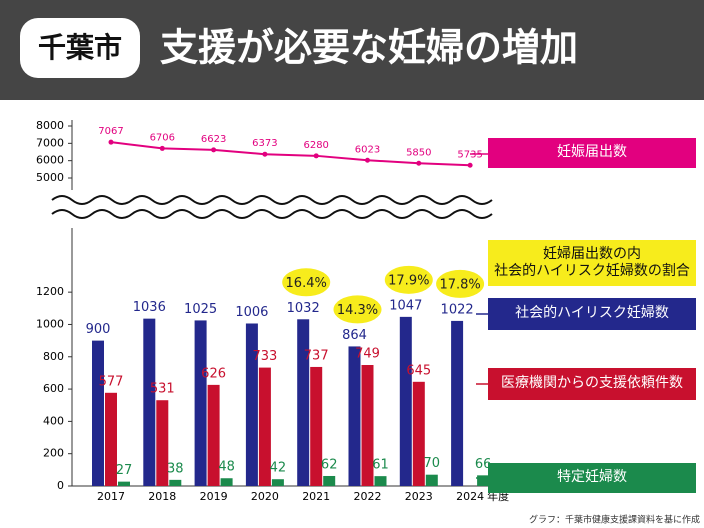 This screenshot has height=528, width=704. What do you see at coordinates (50, 177) in the screenshot?
I see `y-tick-label: 5000` at bounding box center [50, 177].